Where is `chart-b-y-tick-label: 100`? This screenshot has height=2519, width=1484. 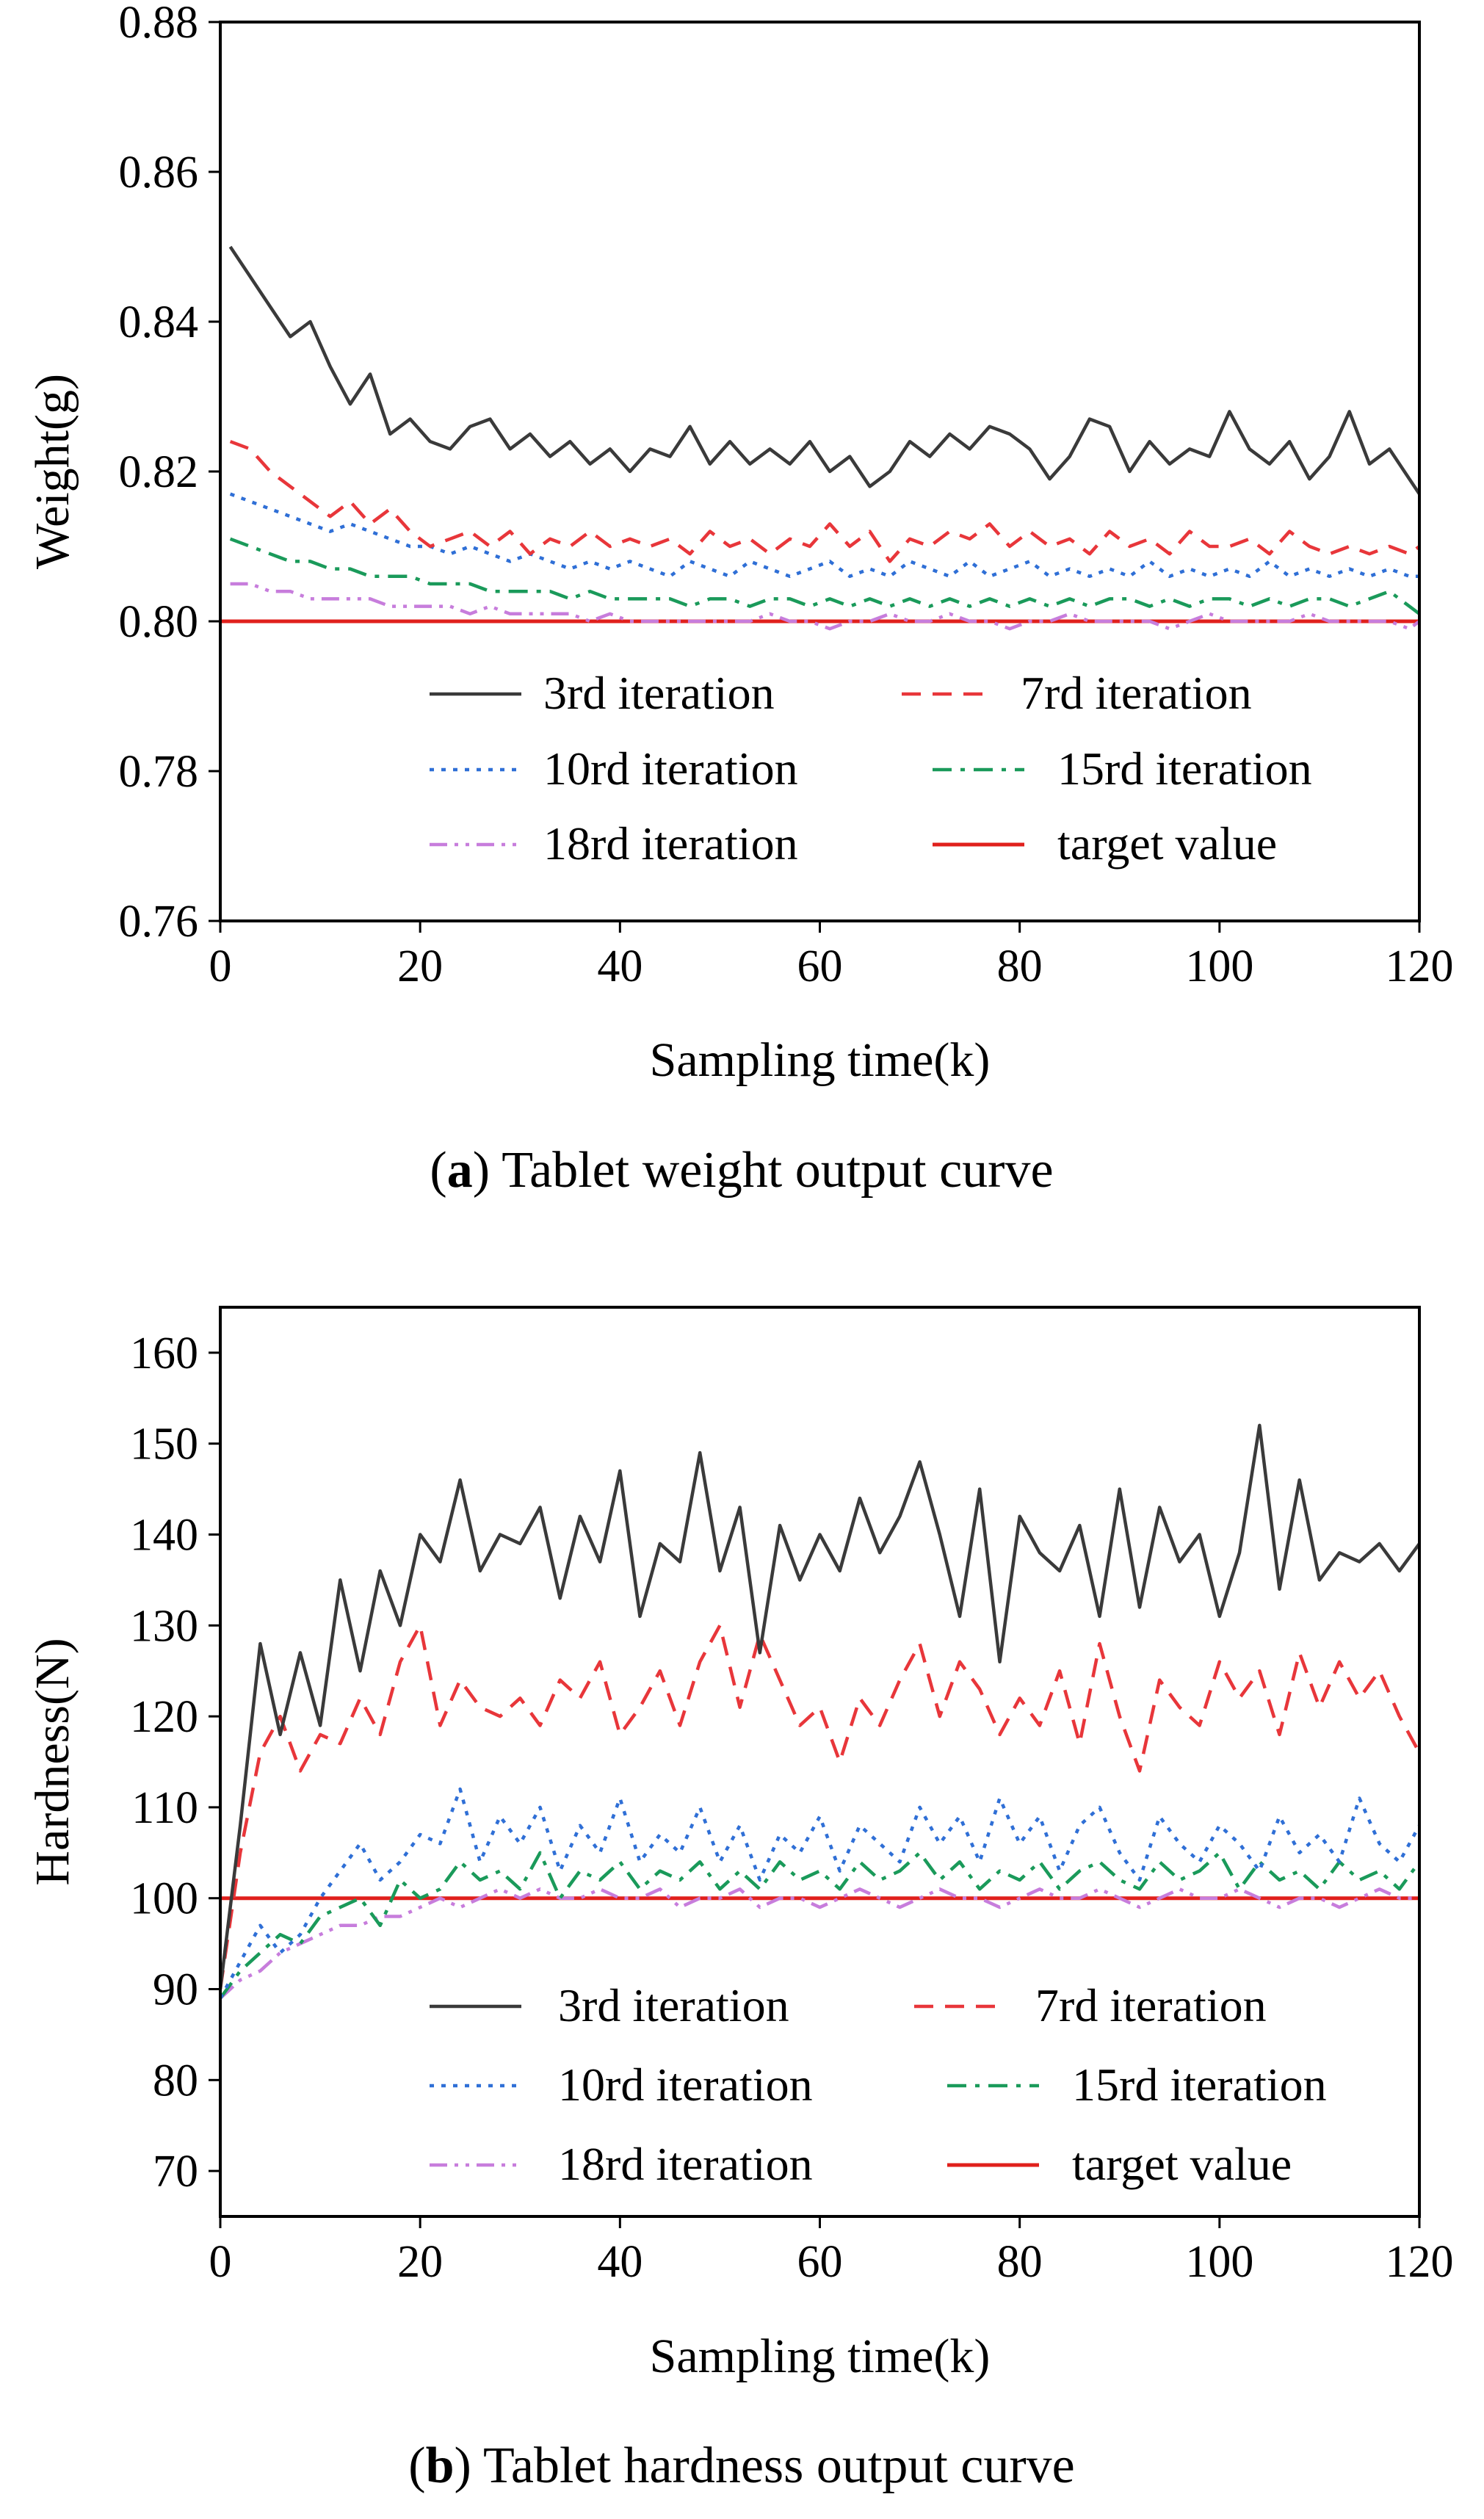 chart-b-y-tick-label: 100 is located at coordinates (164, 1899).